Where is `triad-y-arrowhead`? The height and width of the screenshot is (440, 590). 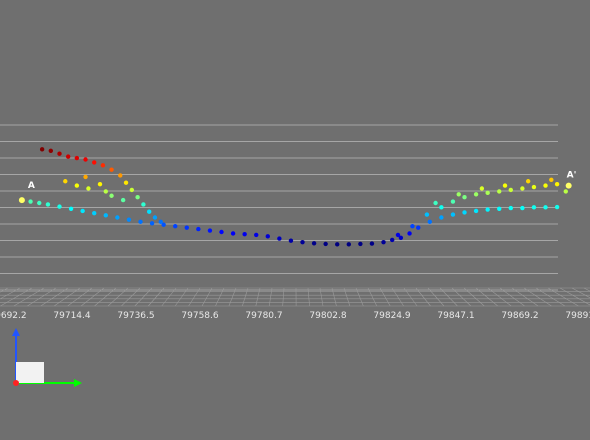
triad-y-arrowhead is located at coordinates (16, 332).